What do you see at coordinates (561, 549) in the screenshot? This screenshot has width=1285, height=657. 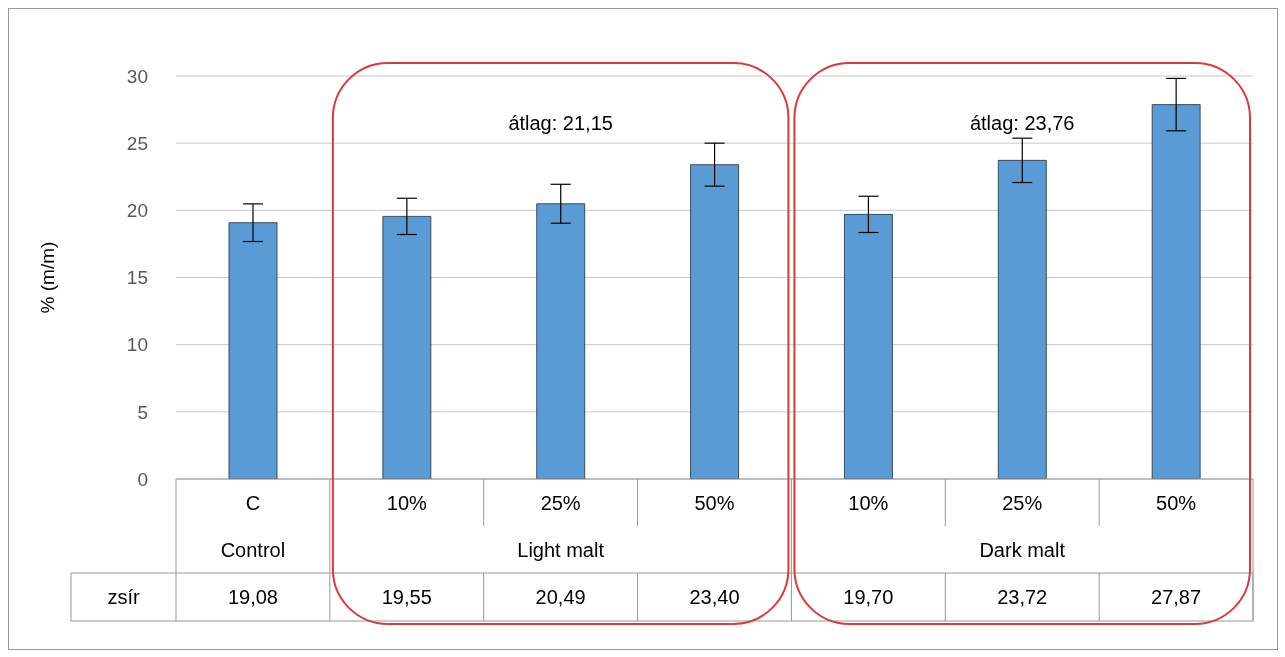 I see `text: Light malt` at bounding box center [561, 549].